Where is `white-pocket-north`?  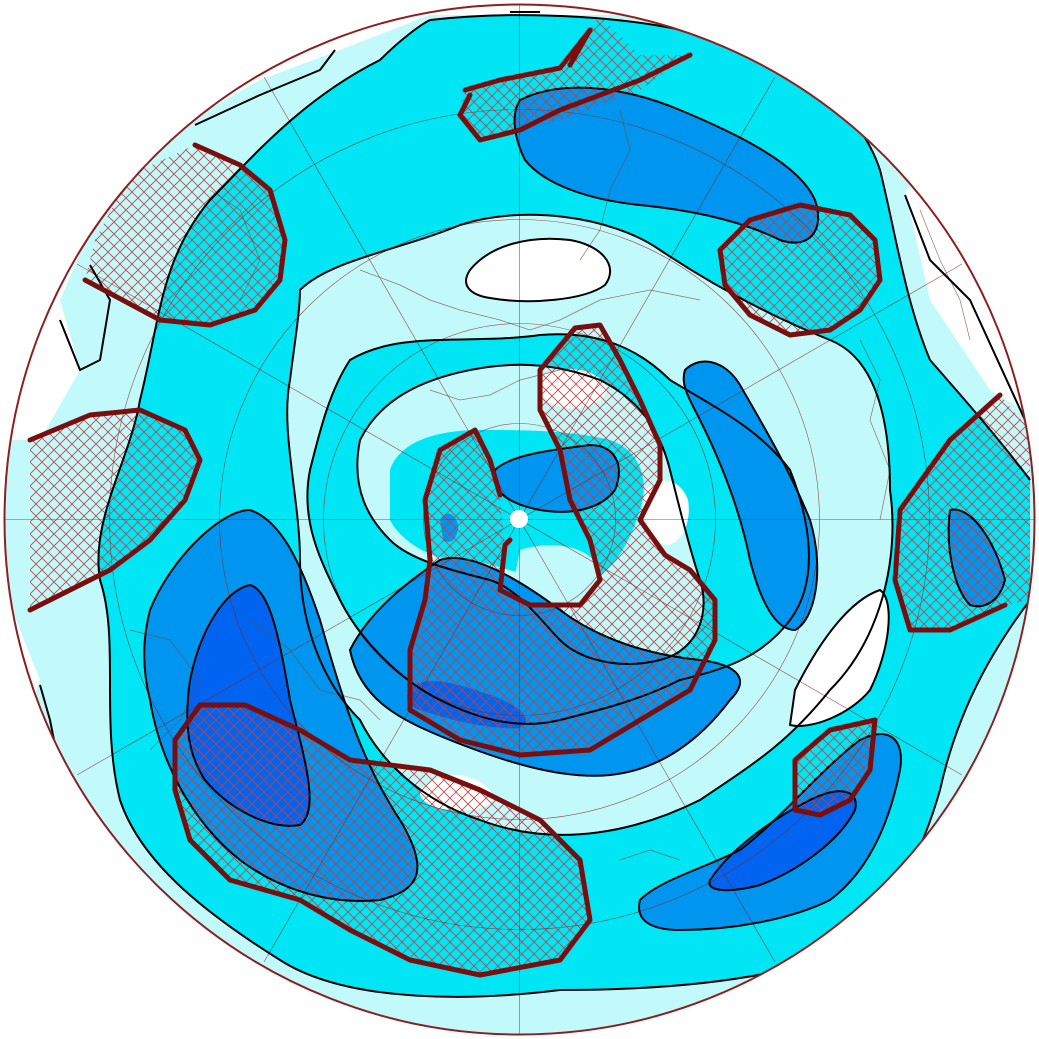 white-pocket-north is located at coordinates (538, 270).